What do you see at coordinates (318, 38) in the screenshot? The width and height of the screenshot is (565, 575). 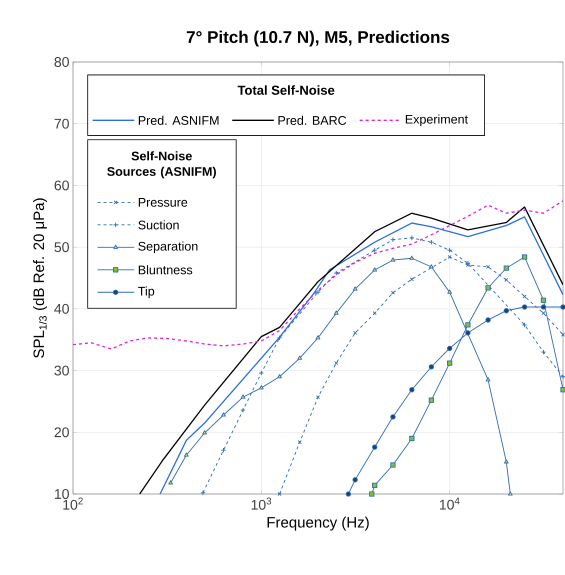 I see `chart-title: 7° Pitch (10.7 N), M5, Predictions` at bounding box center [318, 38].